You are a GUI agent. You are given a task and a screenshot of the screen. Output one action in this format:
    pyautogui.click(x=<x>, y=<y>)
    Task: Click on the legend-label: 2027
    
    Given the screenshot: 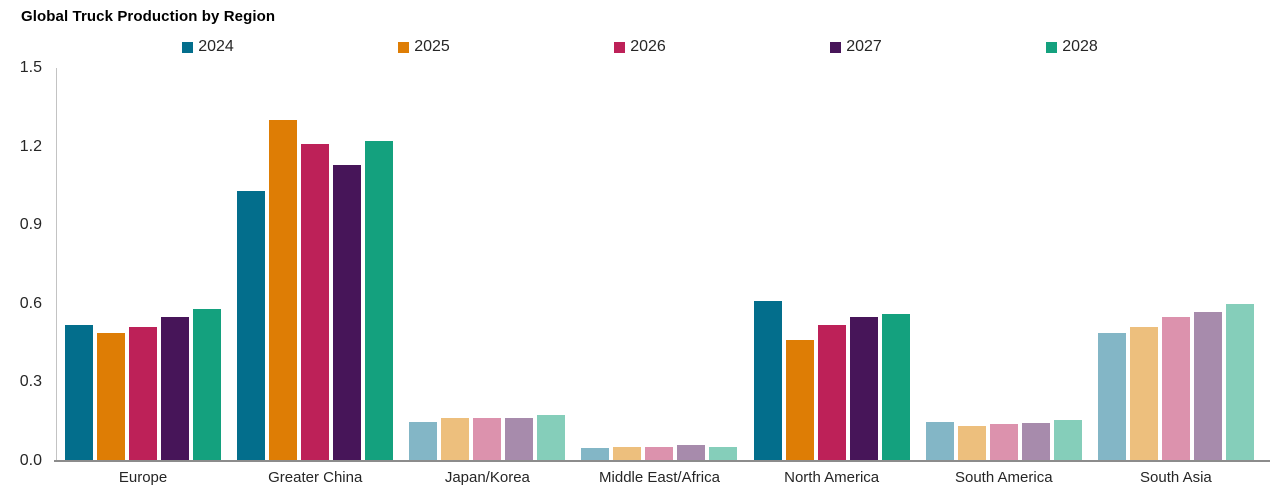 What is the action you would take?
    pyautogui.click(x=864, y=46)
    